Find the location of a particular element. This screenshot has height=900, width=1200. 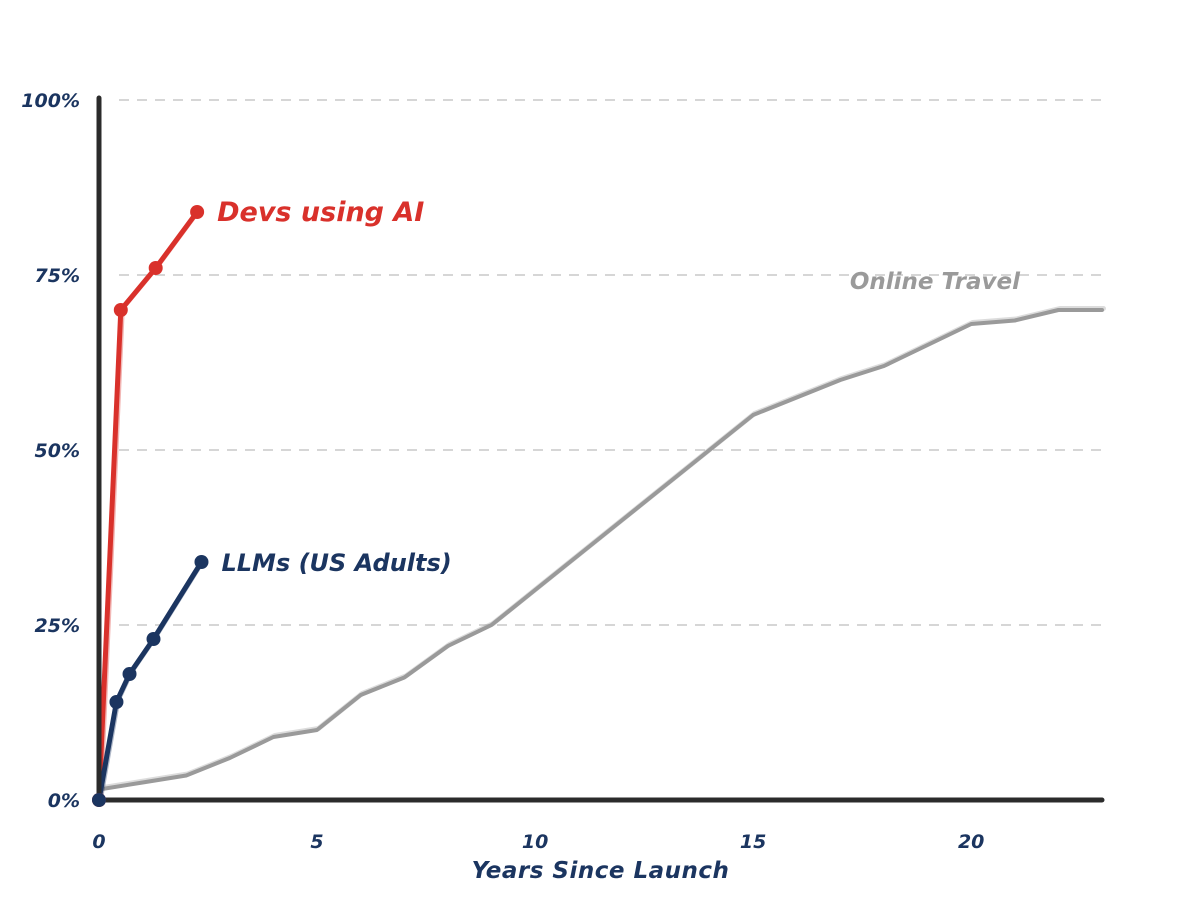

x-tick-label: 0 is located at coordinates (98, 842).